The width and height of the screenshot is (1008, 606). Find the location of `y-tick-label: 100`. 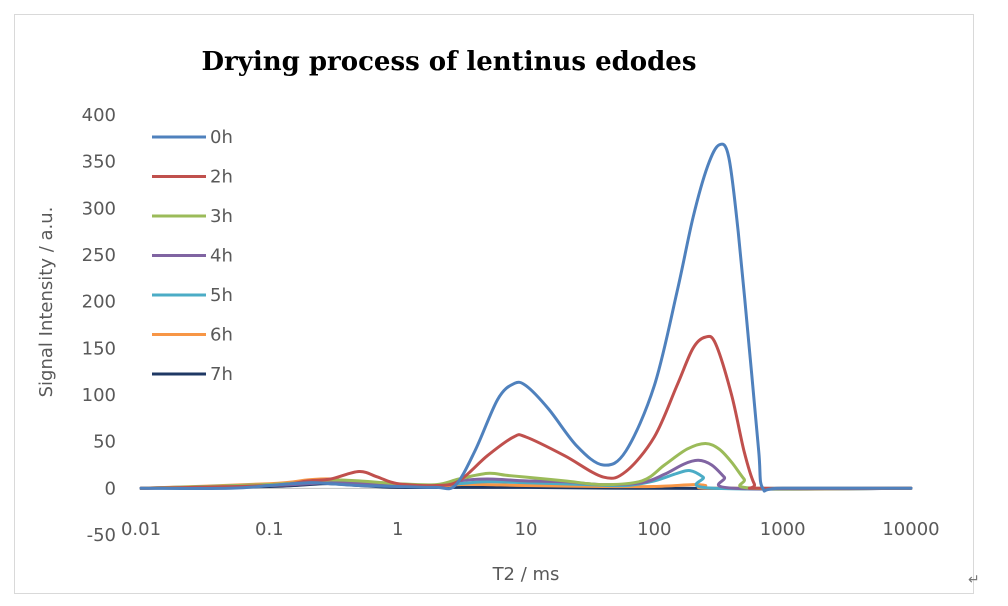

y-tick-label: 100 is located at coordinates (99, 395).